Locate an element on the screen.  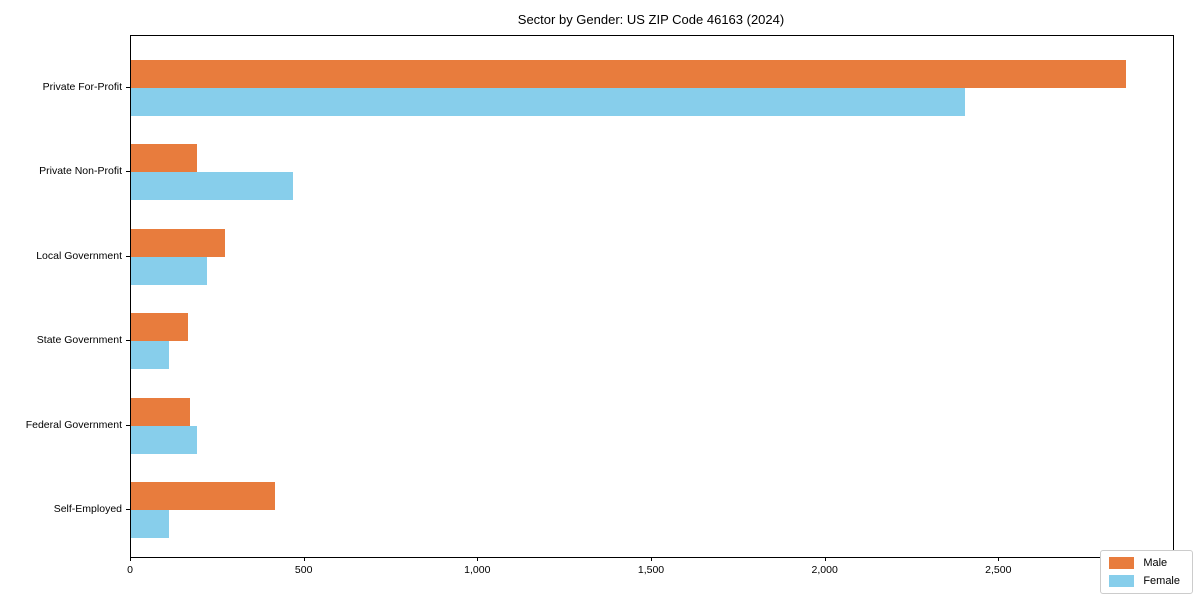
x-tick-label: 500 is located at coordinates (303, 570).